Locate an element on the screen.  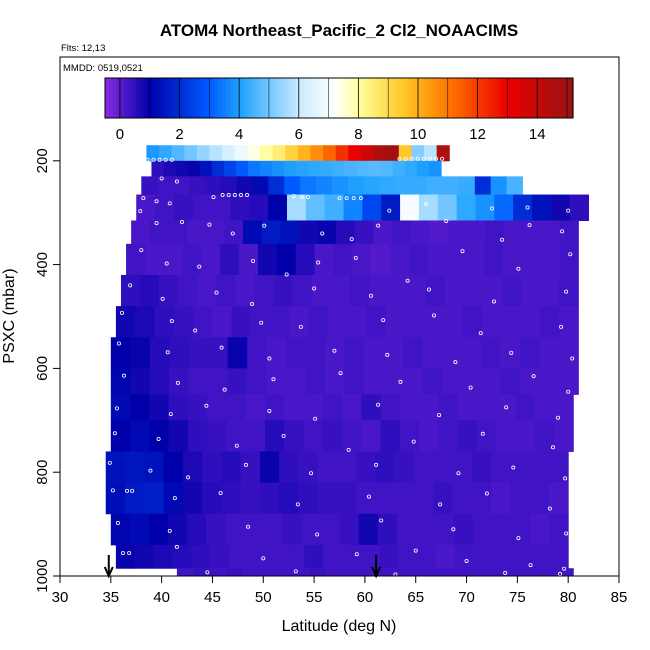
x-tick-label: 65 is located at coordinates (415, 597).